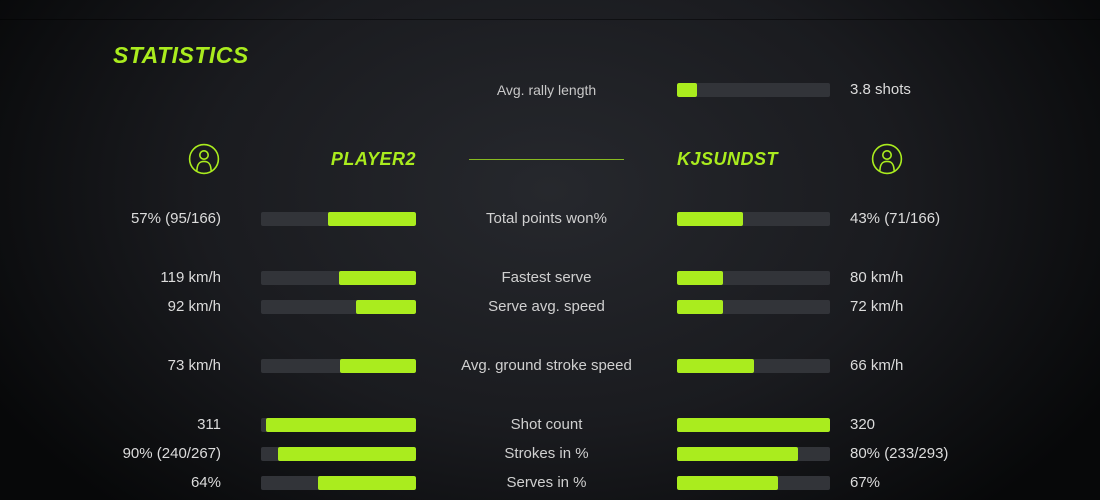 The height and width of the screenshot is (500, 1100). I want to click on stat-right-value: 320, so click(863, 424).